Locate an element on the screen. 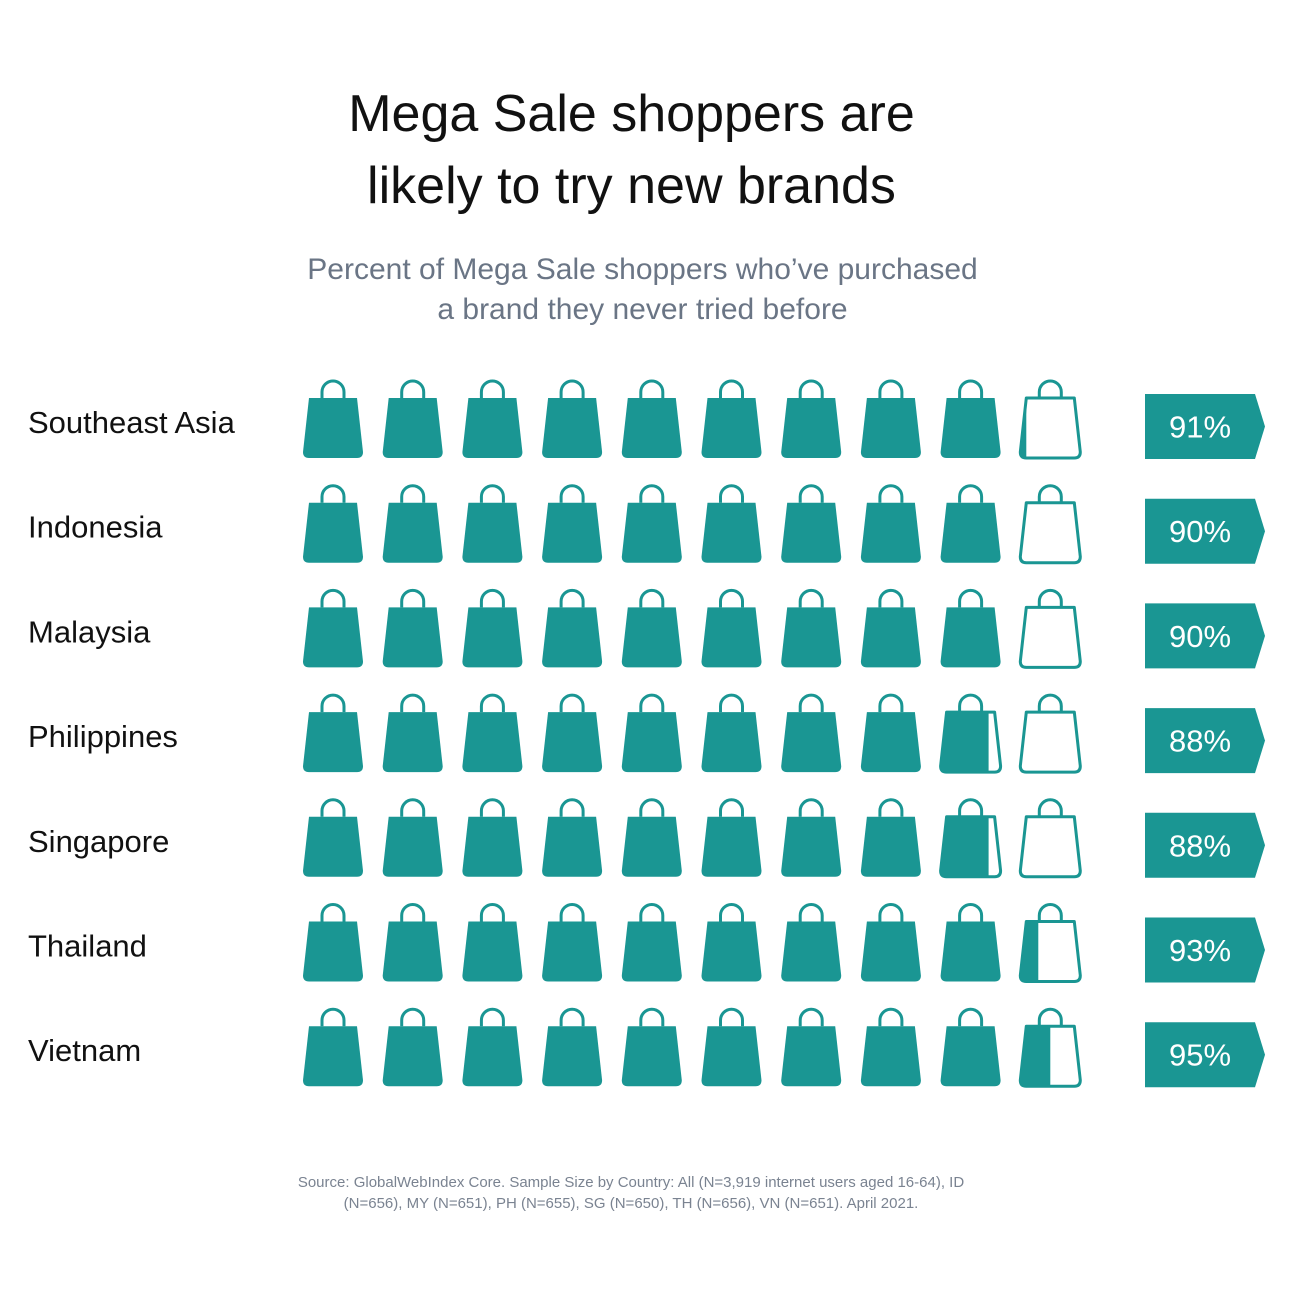 The width and height of the screenshot is (1293, 1293). chart-row: Indonesia 90% is located at coordinates (646, 524).